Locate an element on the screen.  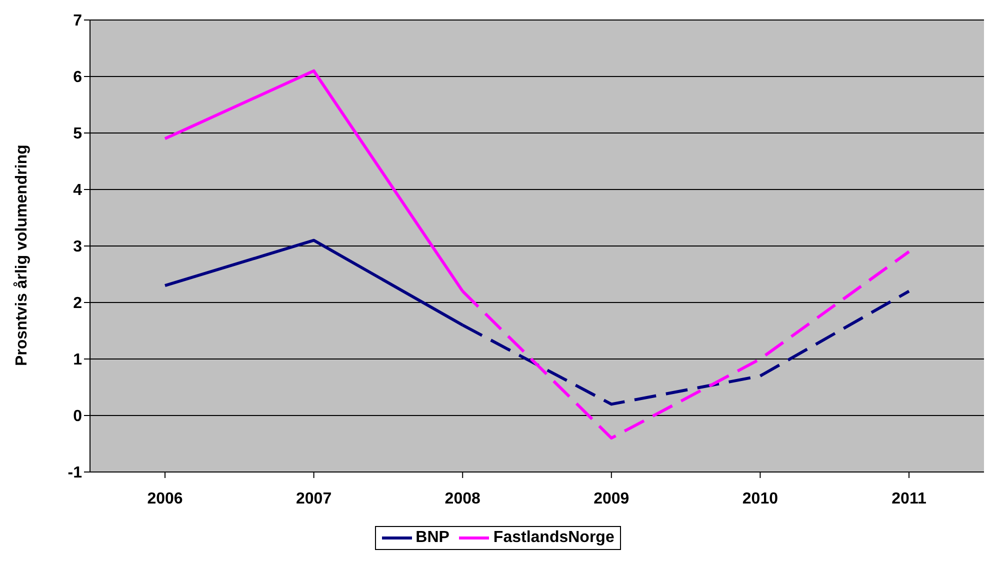
y-tick-label: 3 is located at coordinates (77, 247).